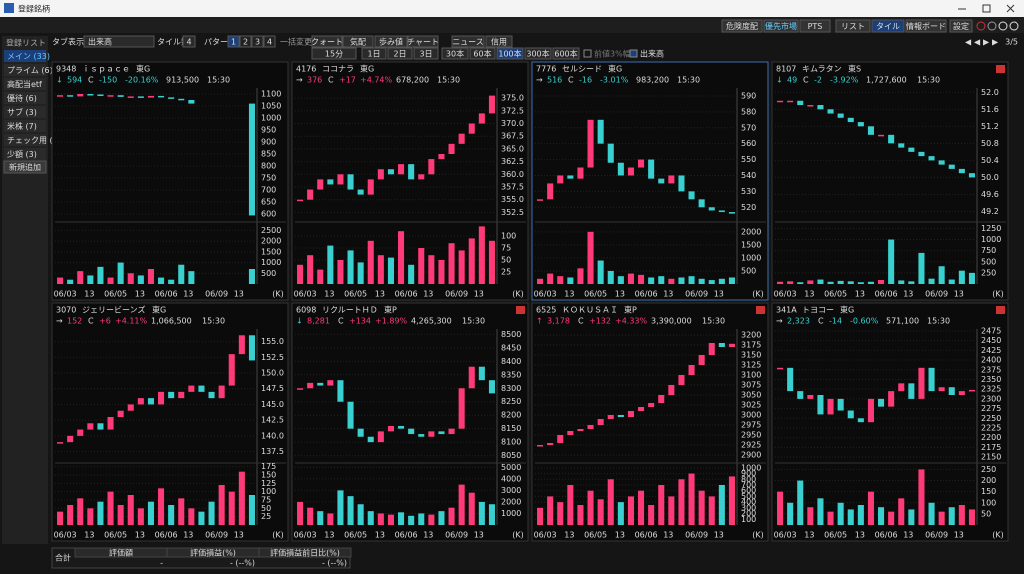 This screenshot has height=574, width=1024. I want to click on list-item-label: 米株 (7), so click(22, 126).